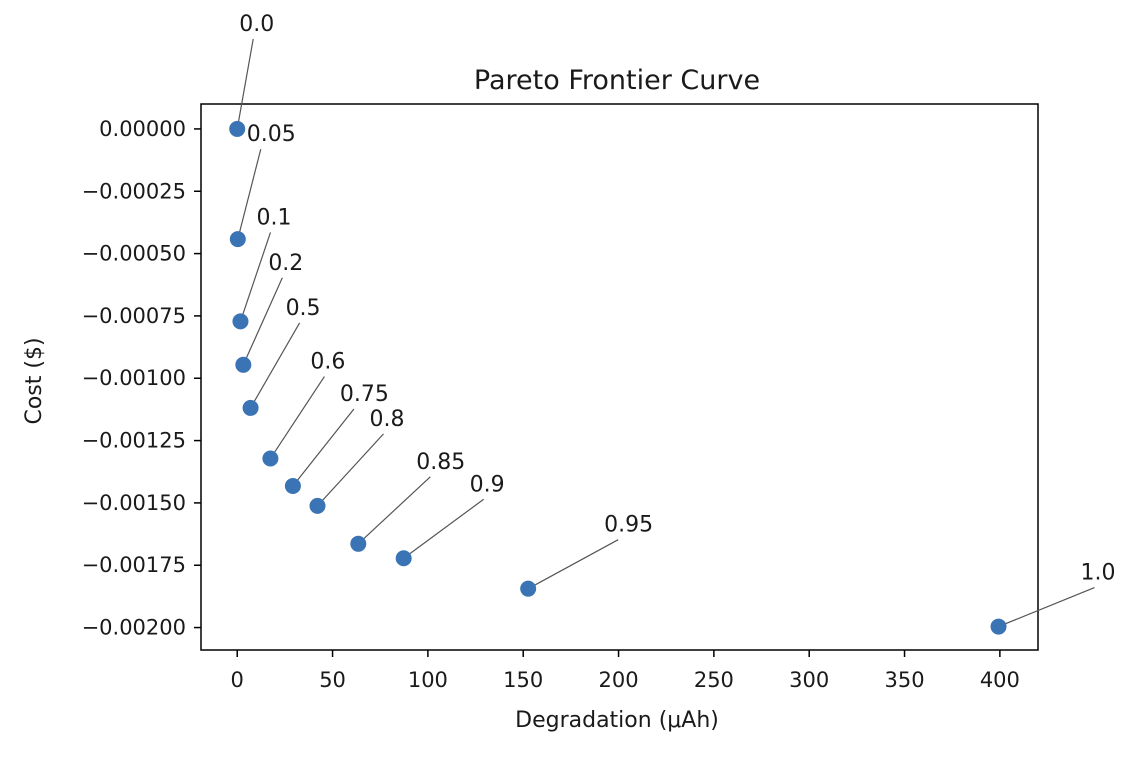 This screenshot has height=758, width=1132. What do you see at coordinates (237, 680) in the screenshot?
I see `x-tick-label: 0` at bounding box center [237, 680].